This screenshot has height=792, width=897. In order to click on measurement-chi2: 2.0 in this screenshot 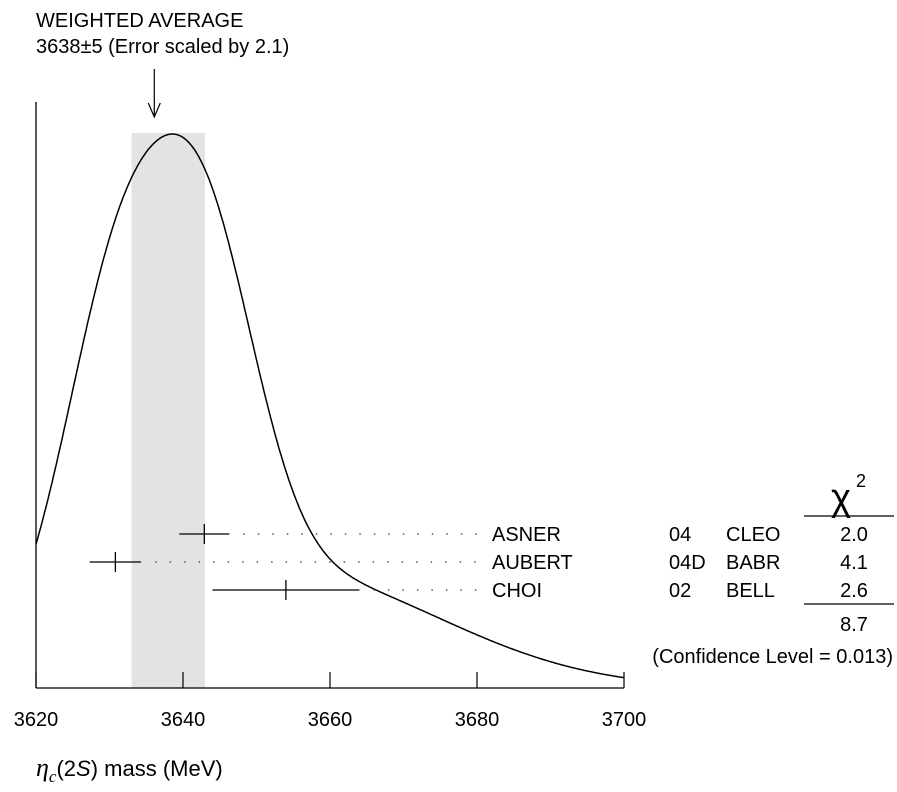, I will do `click(854, 535)`.